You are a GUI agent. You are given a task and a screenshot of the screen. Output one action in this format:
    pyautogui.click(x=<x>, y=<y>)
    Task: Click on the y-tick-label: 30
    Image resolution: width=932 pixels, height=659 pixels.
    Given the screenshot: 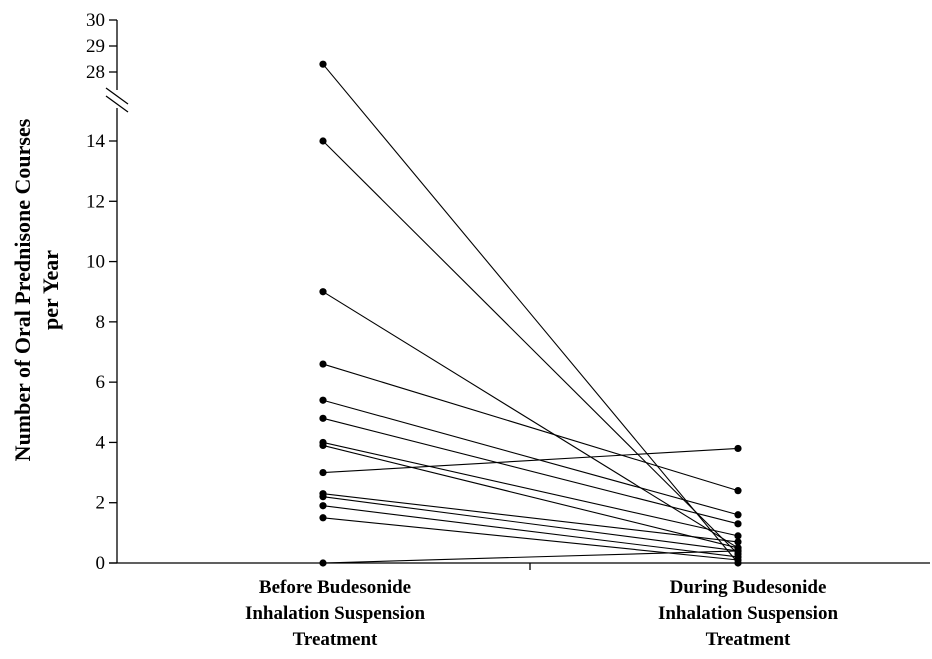 What is the action you would take?
    pyautogui.click(x=95, y=20)
    